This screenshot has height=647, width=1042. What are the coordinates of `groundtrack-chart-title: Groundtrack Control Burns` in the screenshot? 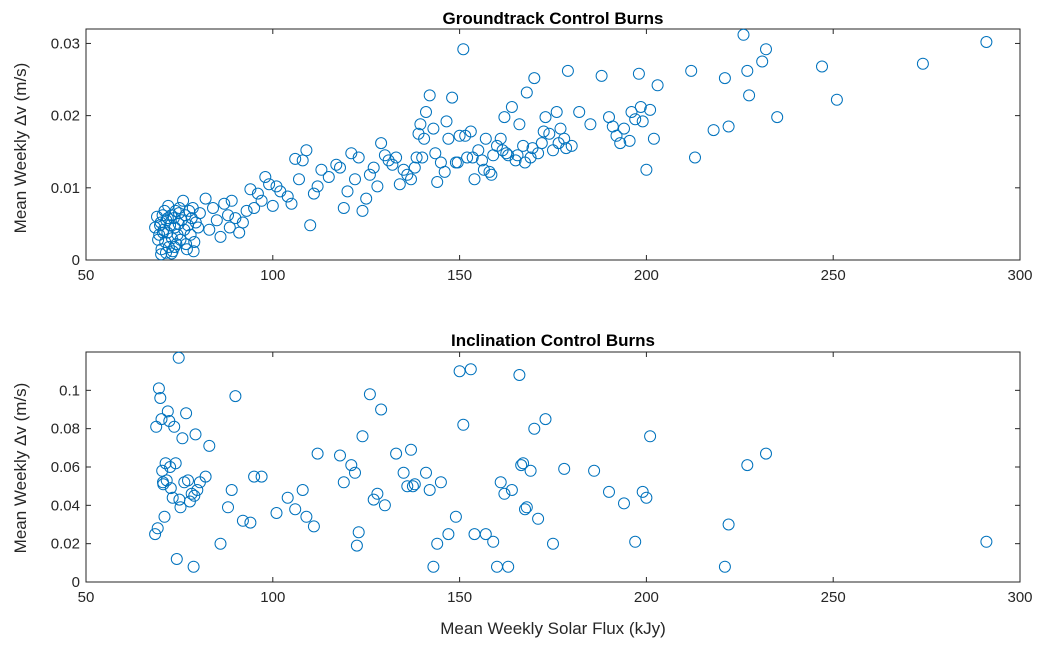 It's located at (552, 18).